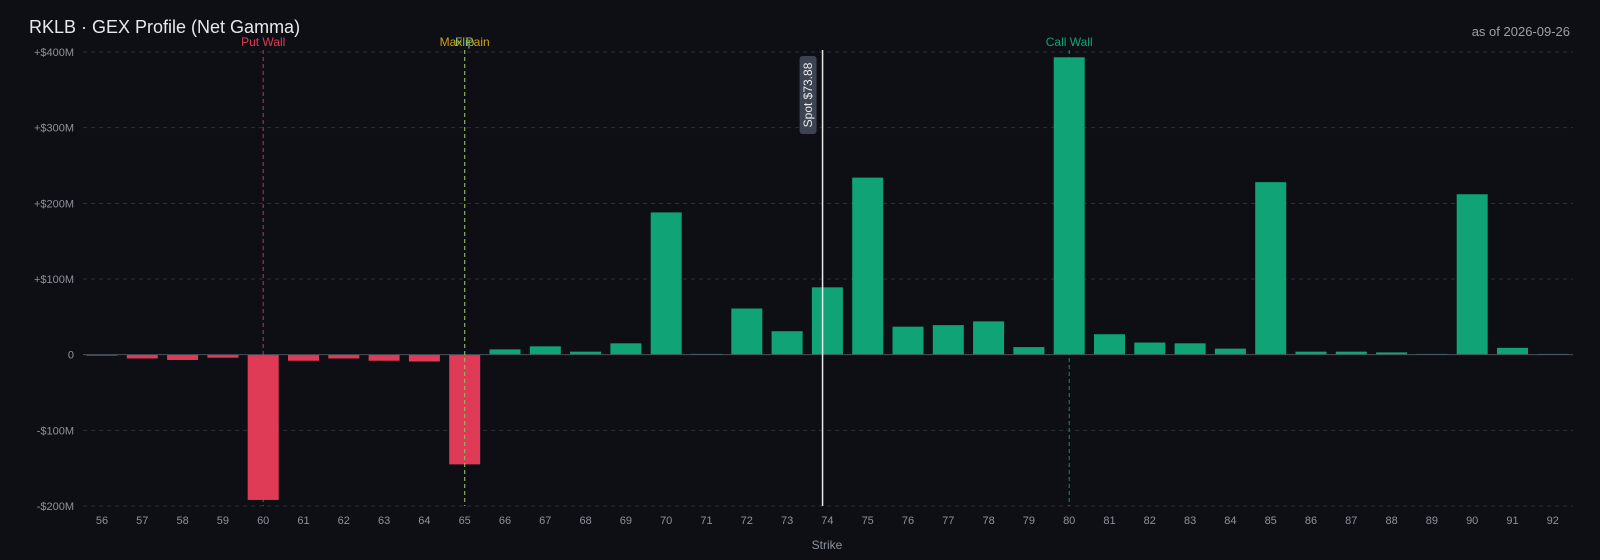 Image resolution: width=1600 pixels, height=560 pixels. Describe the element at coordinates (505, 521) in the screenshot. I see `x-tick-label: 66` at that location.